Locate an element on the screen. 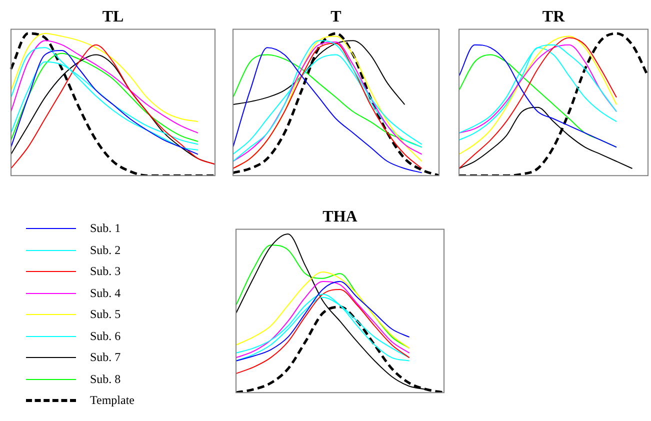 This screenshot has height=421, width=651. chart-title: TR is located at coordinates (554, 17).